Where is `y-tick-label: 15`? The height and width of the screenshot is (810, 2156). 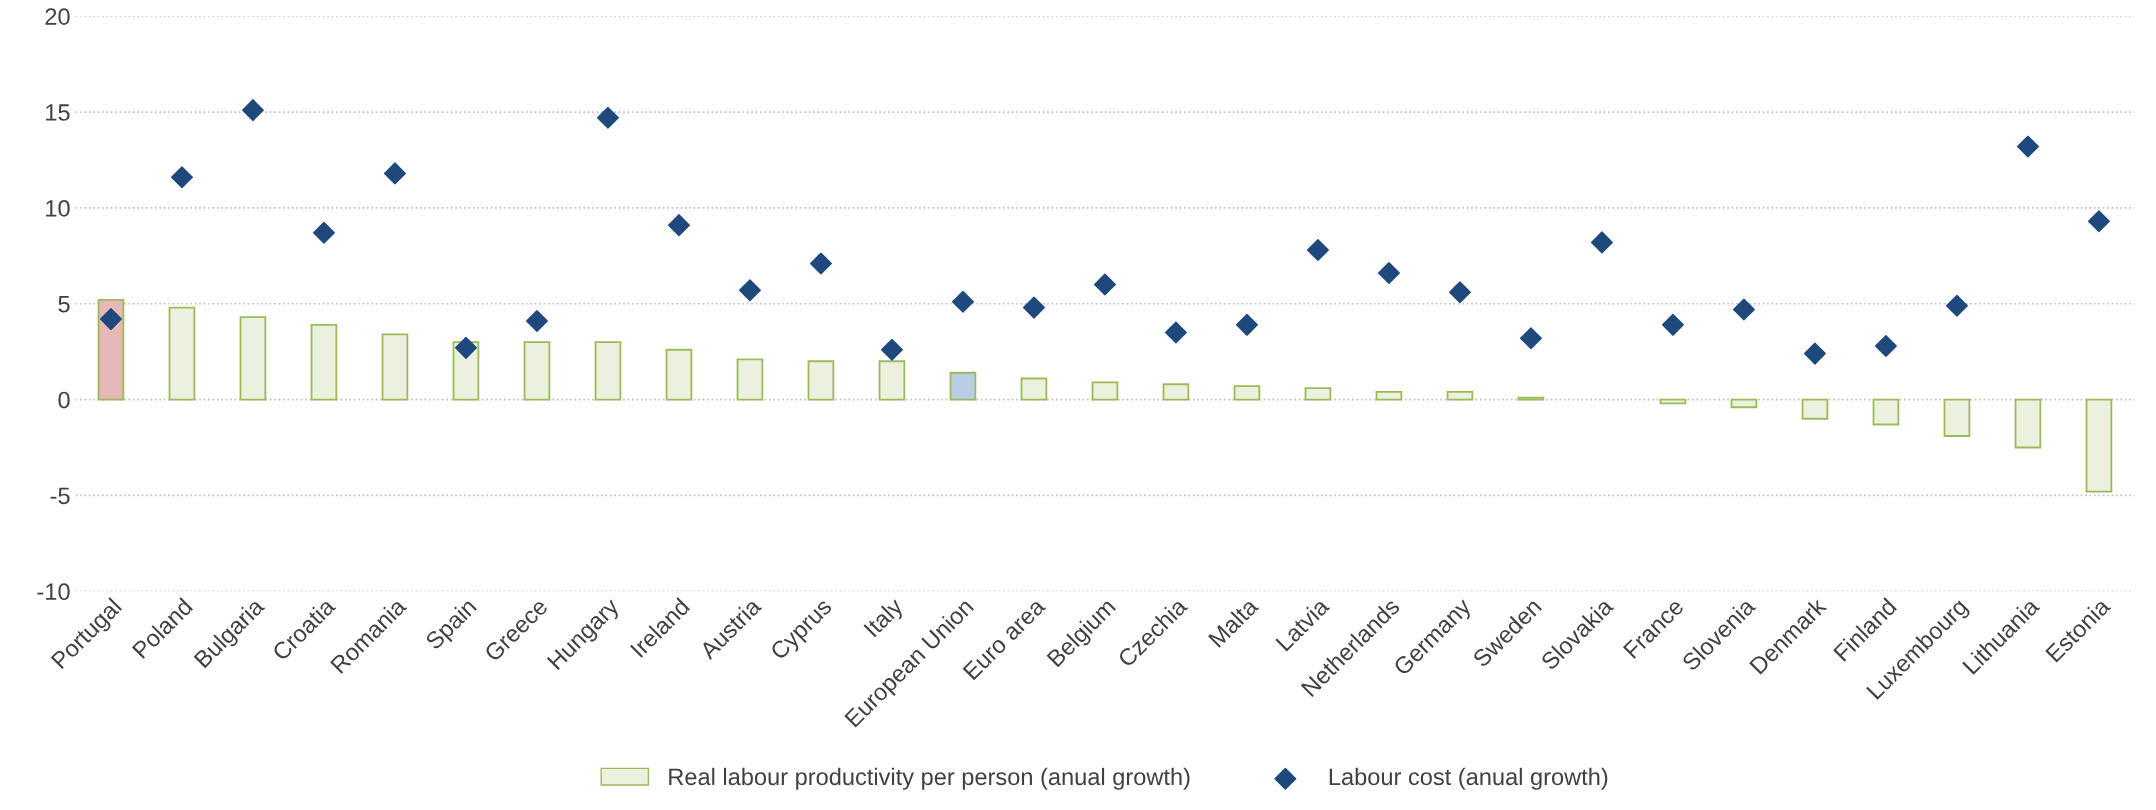 y-tick-label: 15 is located at coordinates (58, 112).